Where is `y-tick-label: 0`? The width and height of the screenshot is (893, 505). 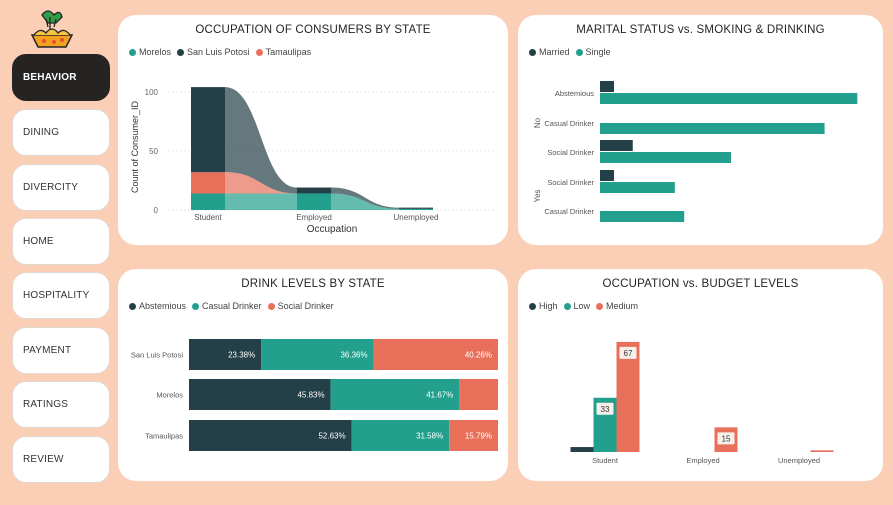
y-tick-label: 0 is located at coordinates (156, 210).